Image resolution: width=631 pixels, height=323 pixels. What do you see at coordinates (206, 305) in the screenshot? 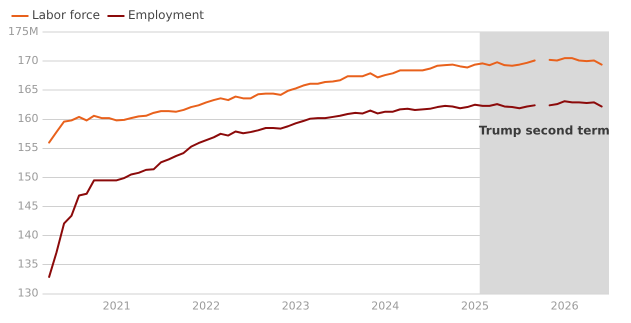
I see `x-tick-label: 2022` at bounding box center [206, 305].